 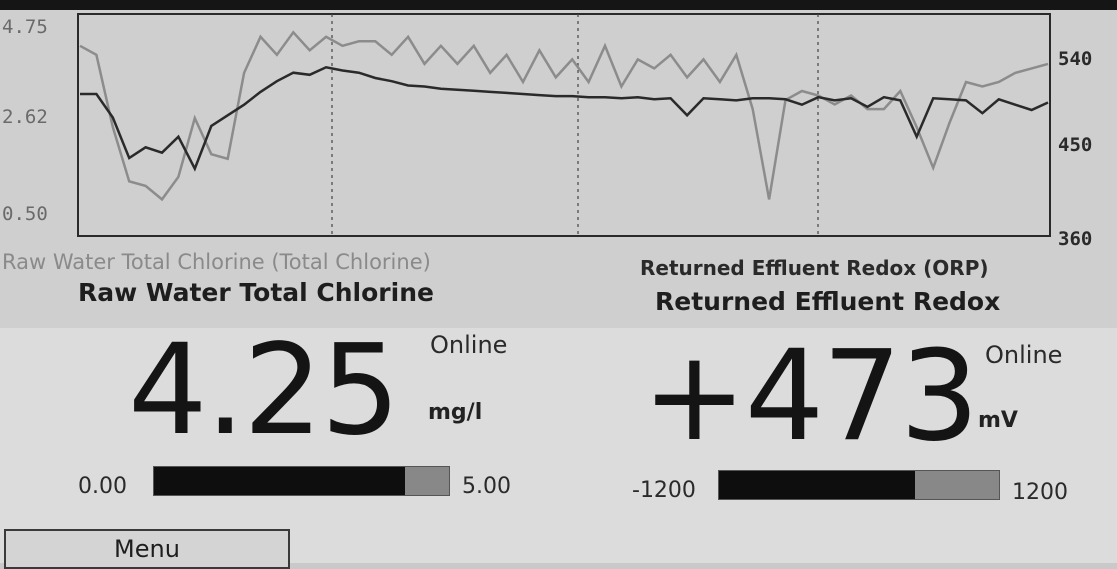 What do you see at coordinates (25, 27) in the screenshot?
I see `left-axis-tick-max: 4.75` at bounding box center [25, 27].